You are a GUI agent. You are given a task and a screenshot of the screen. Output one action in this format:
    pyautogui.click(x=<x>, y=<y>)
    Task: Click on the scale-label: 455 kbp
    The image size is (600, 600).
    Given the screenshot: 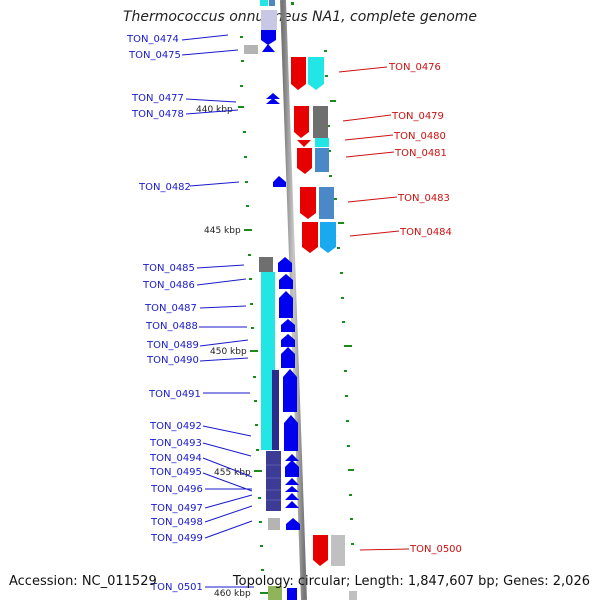 What is the action you would take?
    pyautogui.click(x=232, y=473)
    